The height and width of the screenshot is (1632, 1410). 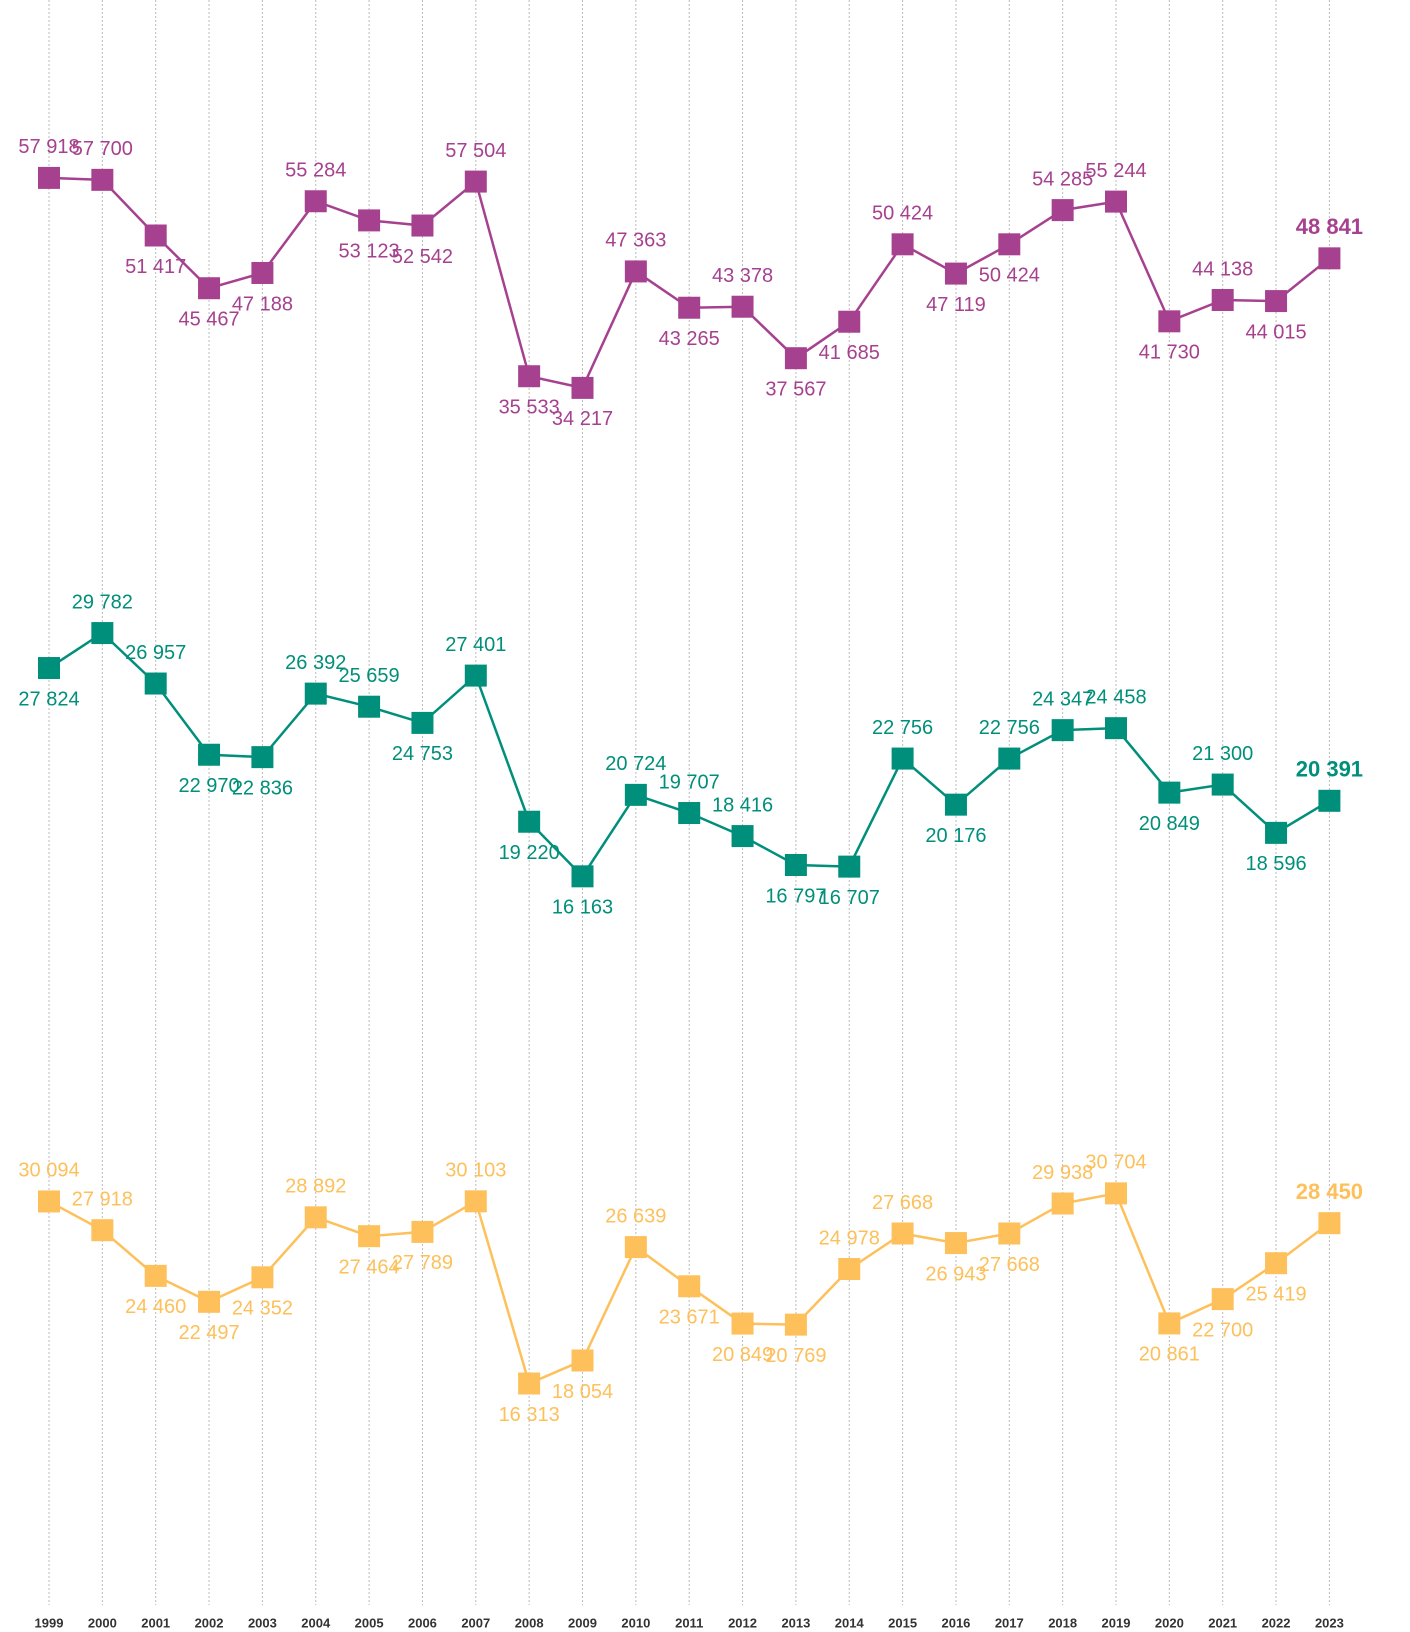 What do you see at coordinates (902, 1622) in the screenshot?
I see `x-tick-label: 2015` at bounding box center [902, 1622].